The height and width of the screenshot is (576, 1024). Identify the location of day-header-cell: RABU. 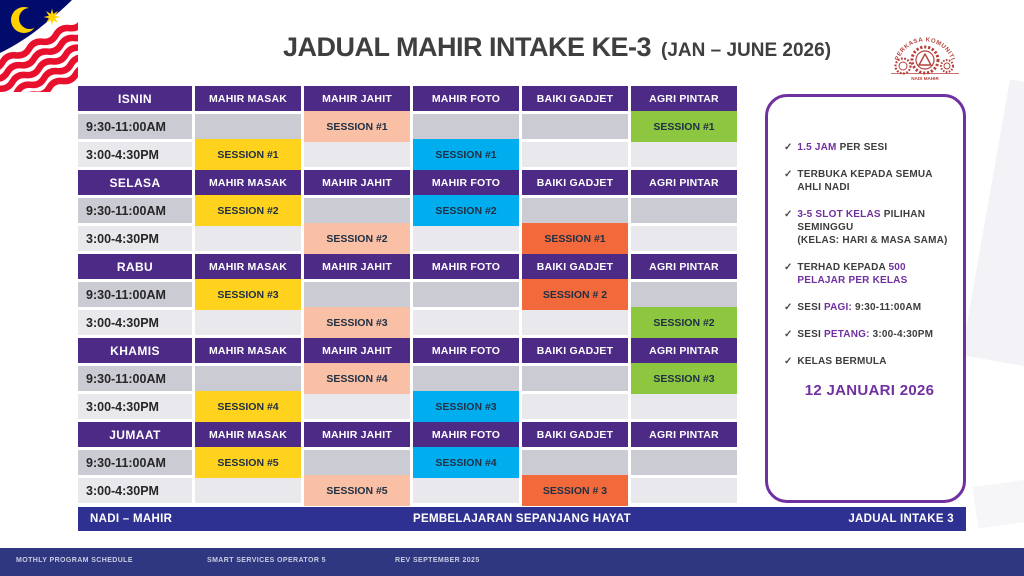
(135, 266).